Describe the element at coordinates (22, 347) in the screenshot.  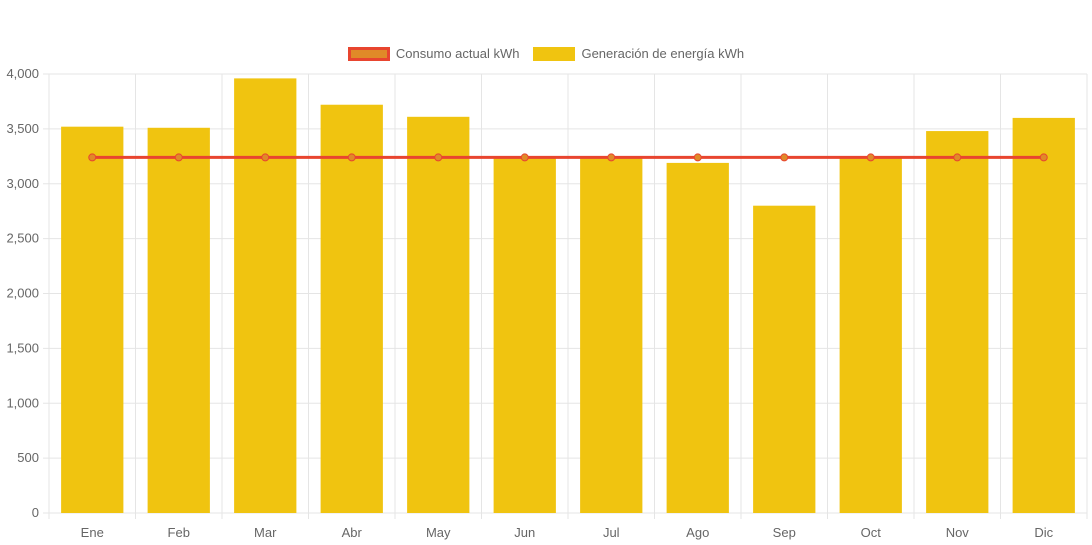
I see `y-tick-label: 1,500` at that location.